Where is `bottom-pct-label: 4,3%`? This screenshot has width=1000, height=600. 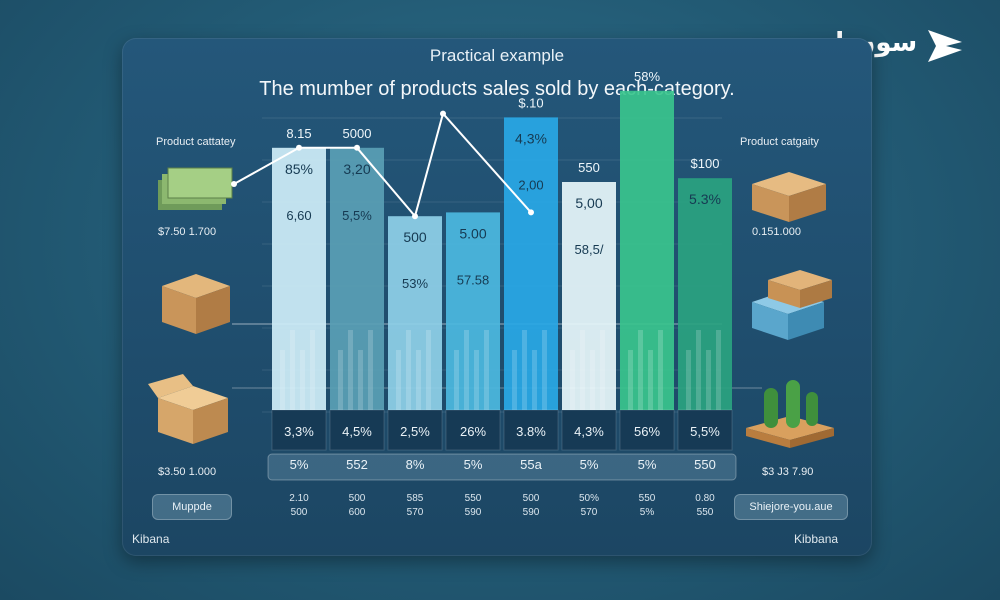 bottom-pct-label: 4,3% is located at coordinates (589, 431).